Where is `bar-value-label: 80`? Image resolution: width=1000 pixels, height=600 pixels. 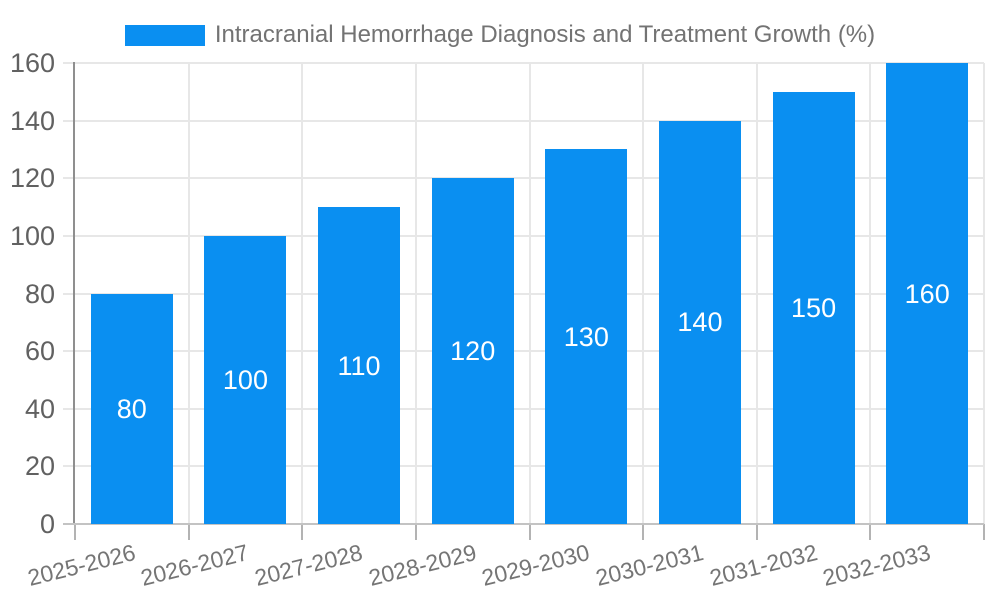 bar-value-label: 80 is located at coordinates (131, 408).